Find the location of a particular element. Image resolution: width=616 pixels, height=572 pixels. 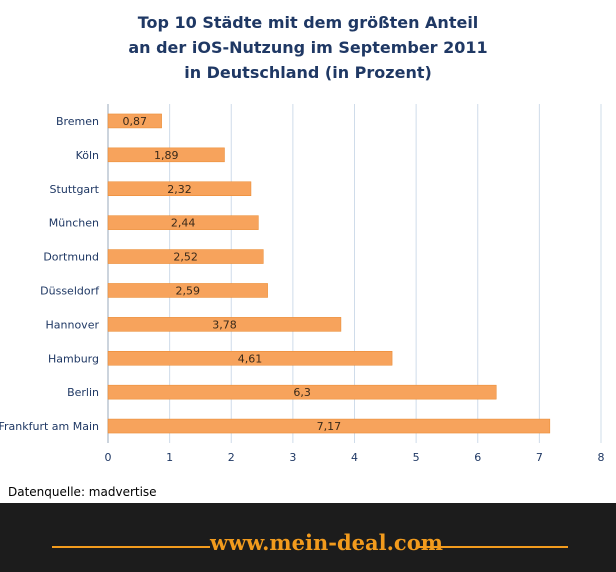

footer-banner: www.mein-deal.com is located at coordinates (308, 537).